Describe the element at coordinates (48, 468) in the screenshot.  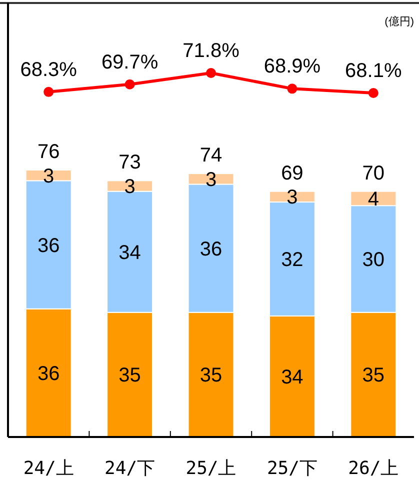
I see `x-tick-label: 24/上` at that location.